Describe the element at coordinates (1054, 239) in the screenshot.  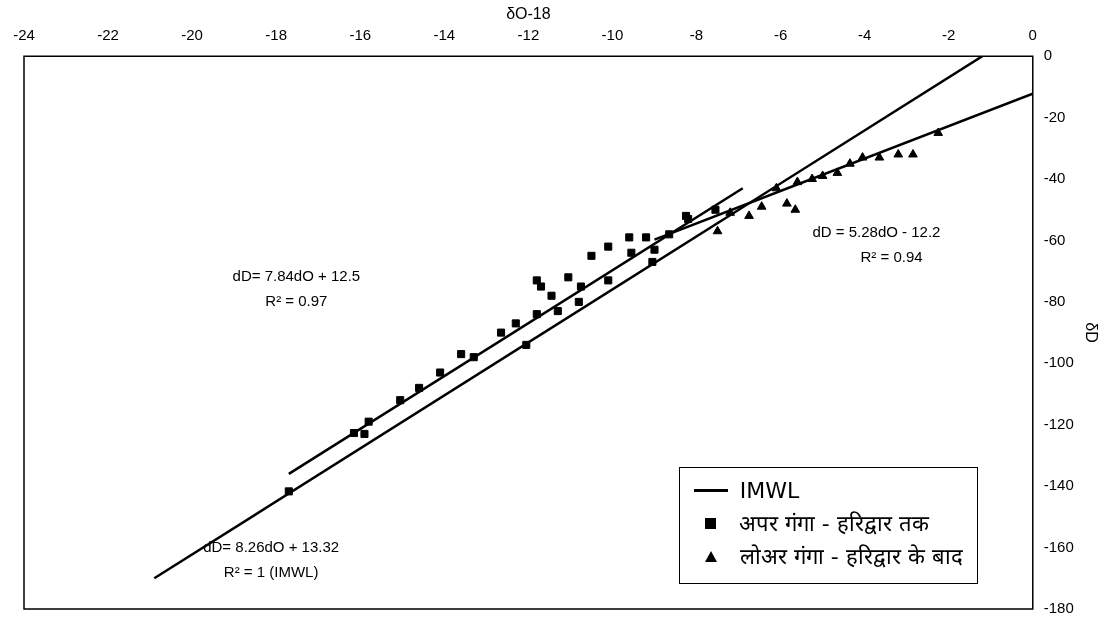
I see `y-tick-label: -60` at that location.